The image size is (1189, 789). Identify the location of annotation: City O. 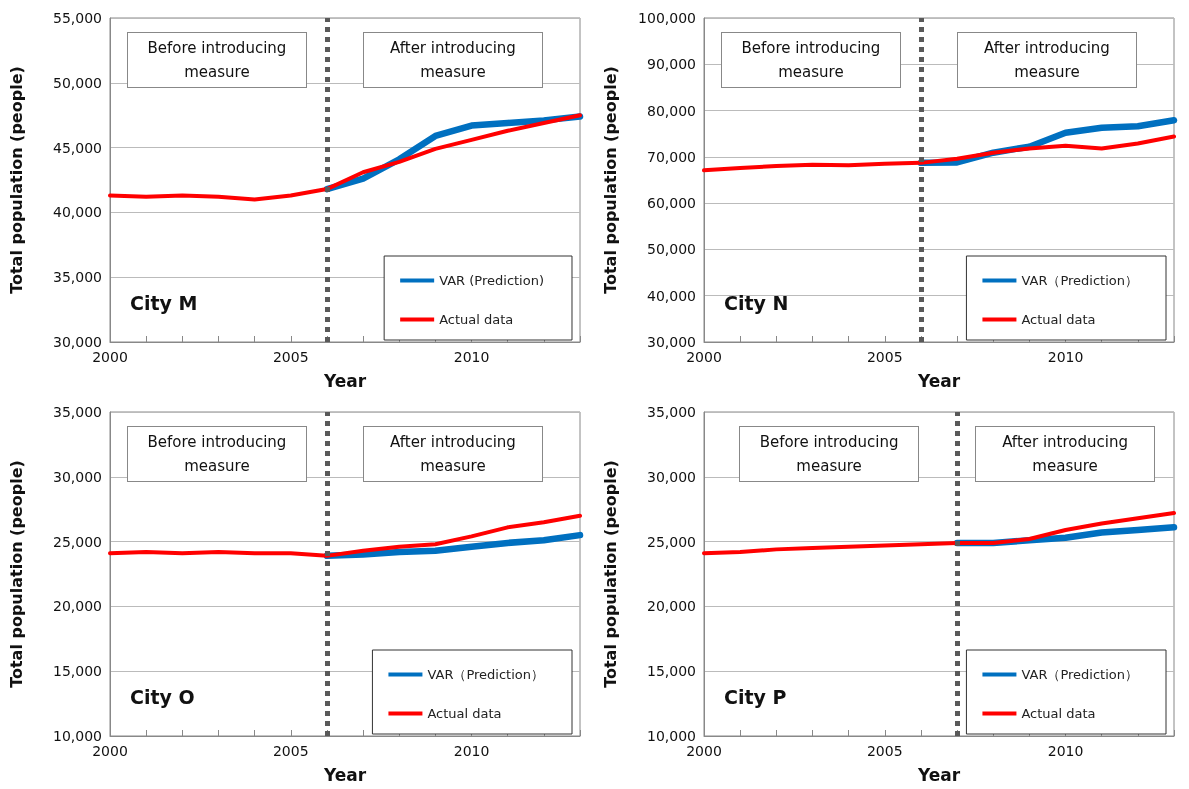
(162, 697).